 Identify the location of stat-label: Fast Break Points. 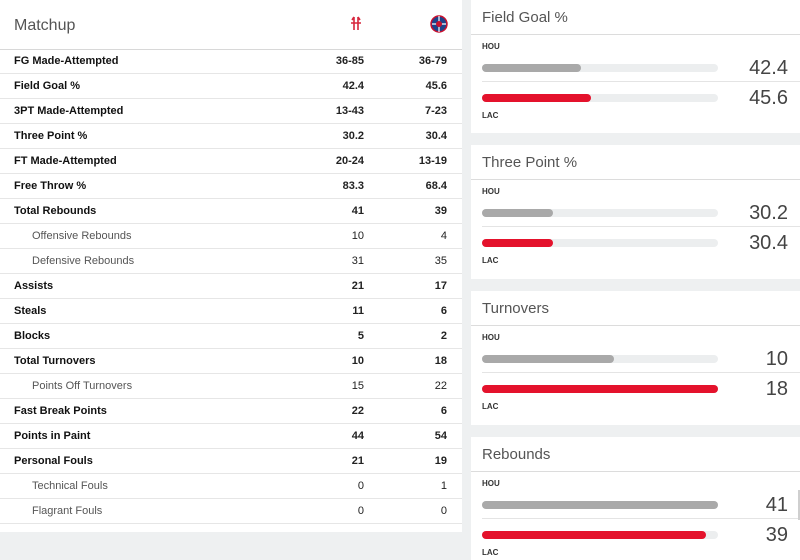
(60, 411).